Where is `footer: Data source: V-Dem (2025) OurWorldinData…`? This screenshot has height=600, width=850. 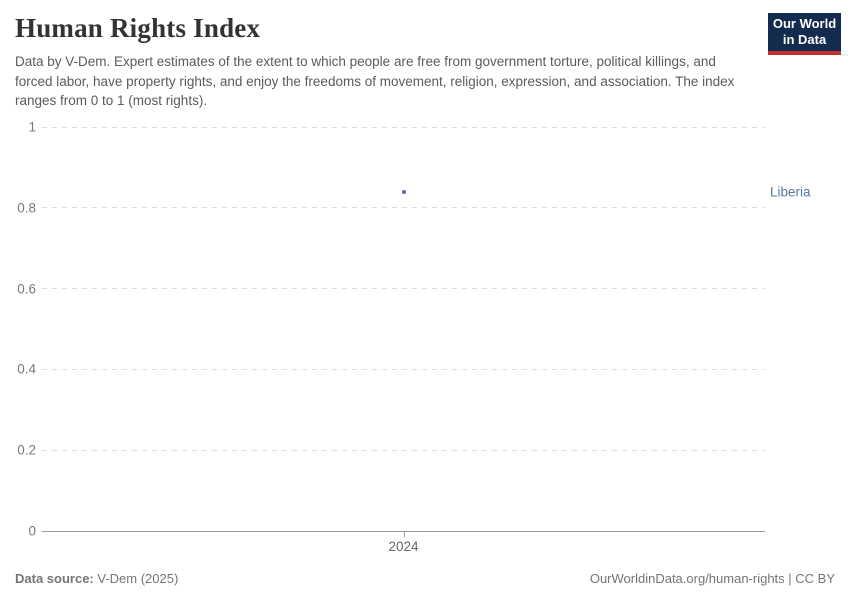
footer: Data source: V-Dem (2025) OurWorldinData… is located at coordinates (425, 578).